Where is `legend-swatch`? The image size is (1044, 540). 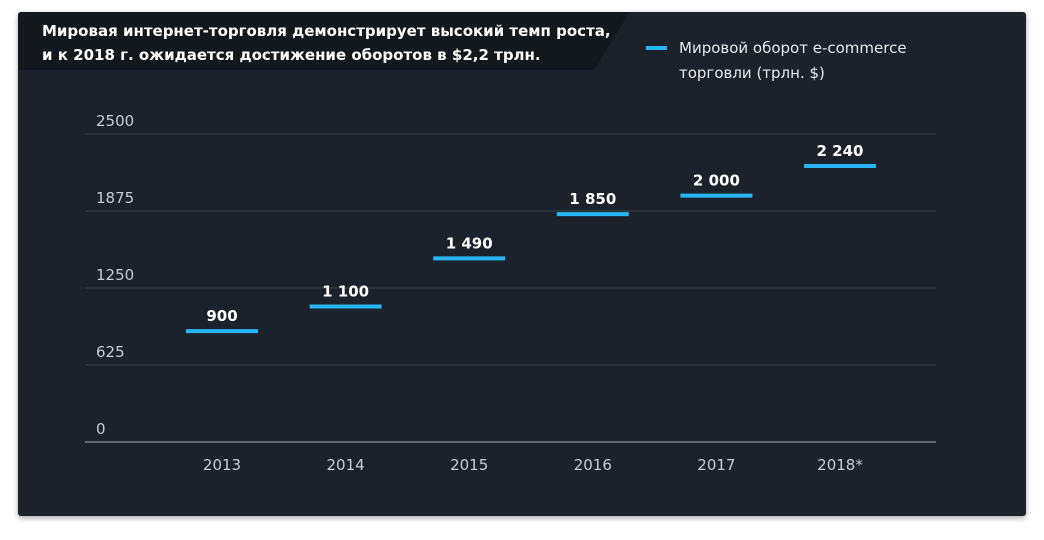 legend-swatch is located at coordinates (656, 48).